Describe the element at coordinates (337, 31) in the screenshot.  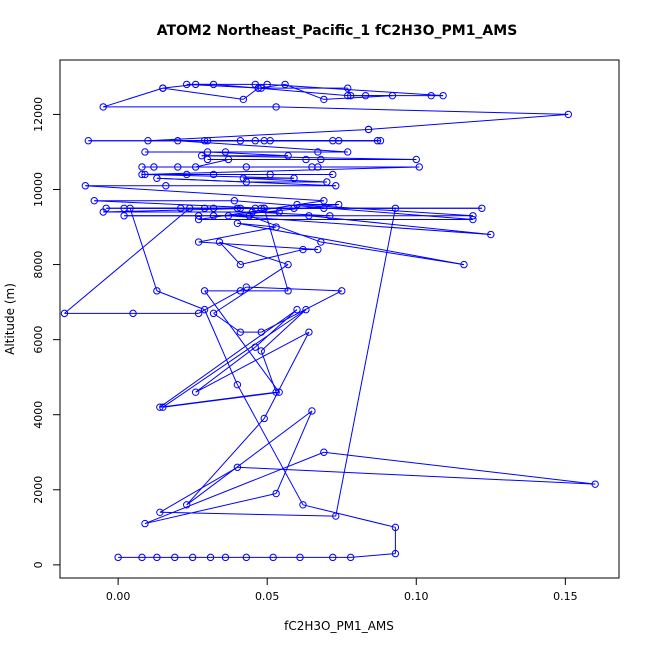
I see `chart-title: ATOM2 Northeast_Pacific_1 fC2H3O_PM1_AMS` at that location.